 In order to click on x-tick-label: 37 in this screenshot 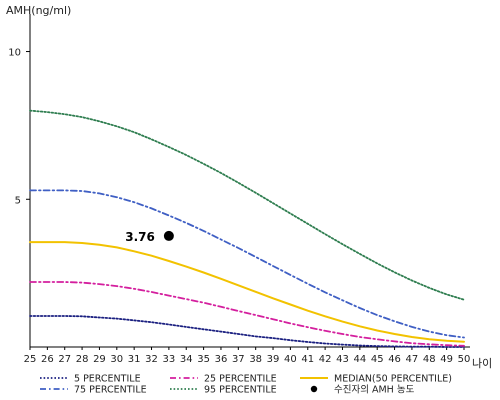, I will do `click(238, 359)`.